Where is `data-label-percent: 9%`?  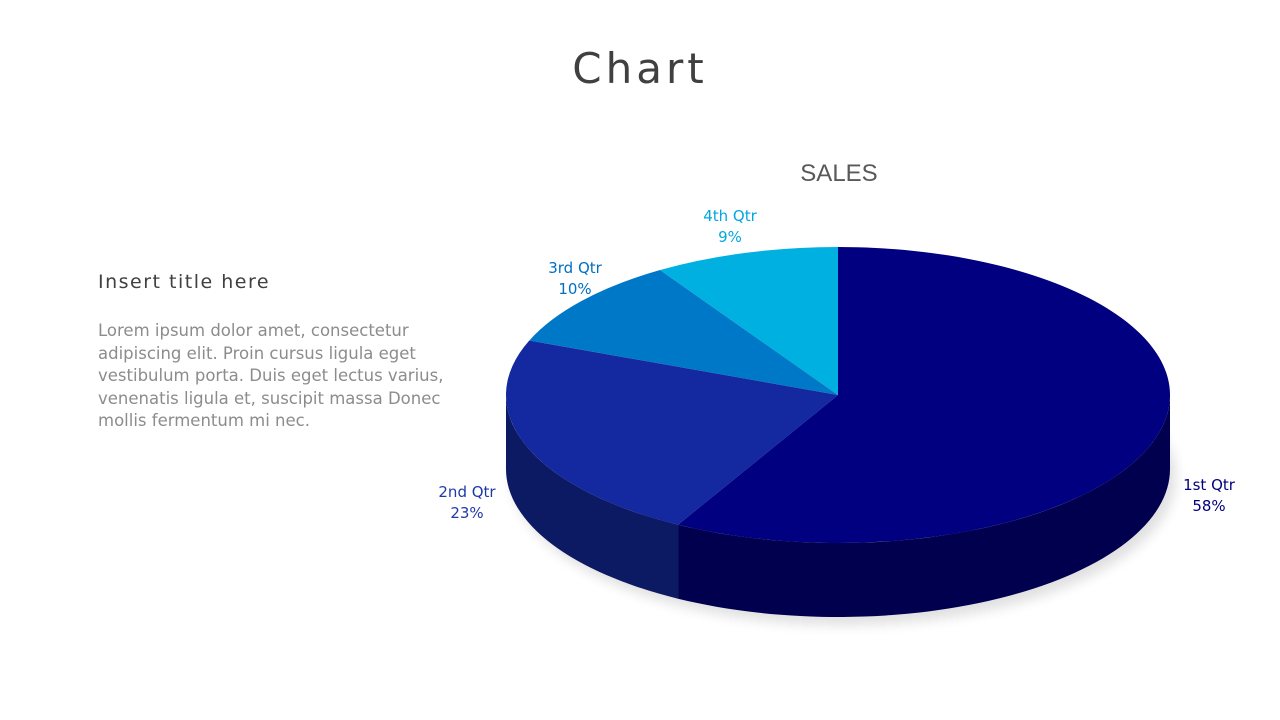
data-label-percent: 9% is located at coordinates (730, 237).